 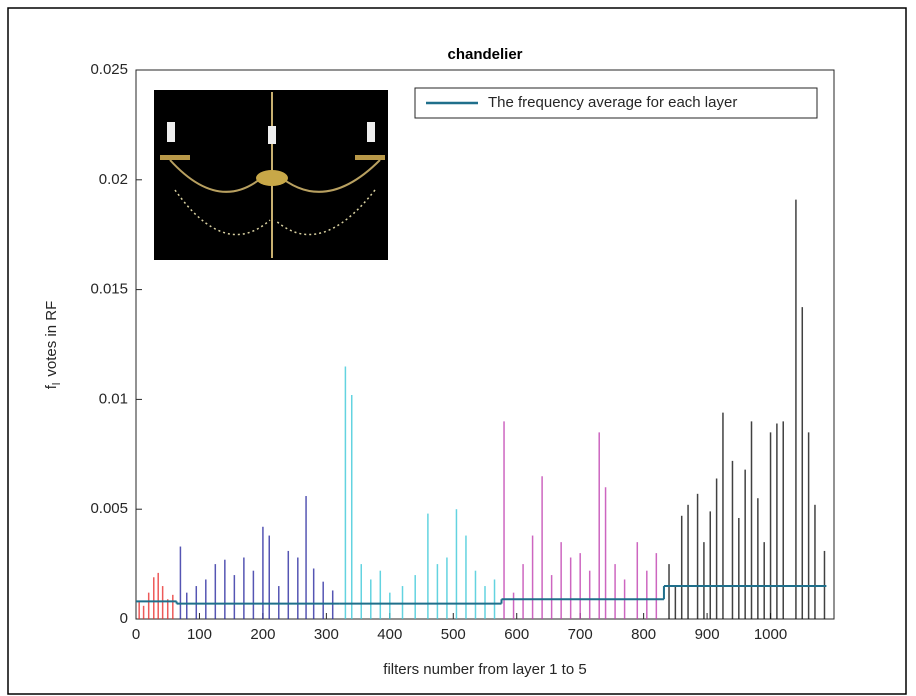 I want to click on y-tick-label: 0, so click(x=124, y=618).